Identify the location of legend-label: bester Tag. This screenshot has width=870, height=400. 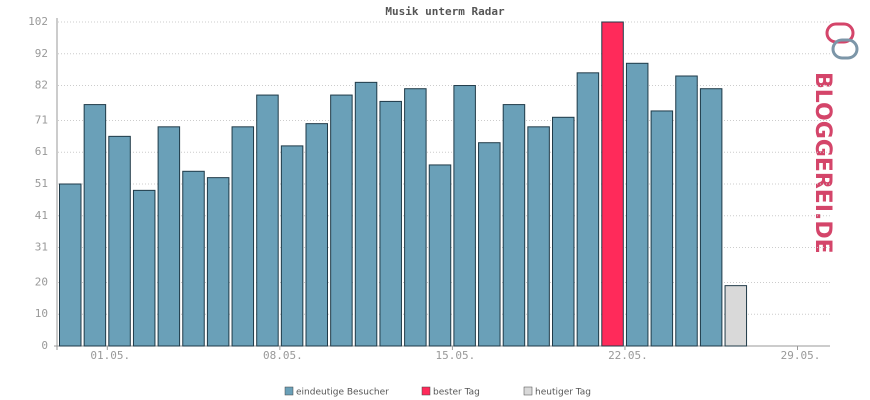
(456, 393).